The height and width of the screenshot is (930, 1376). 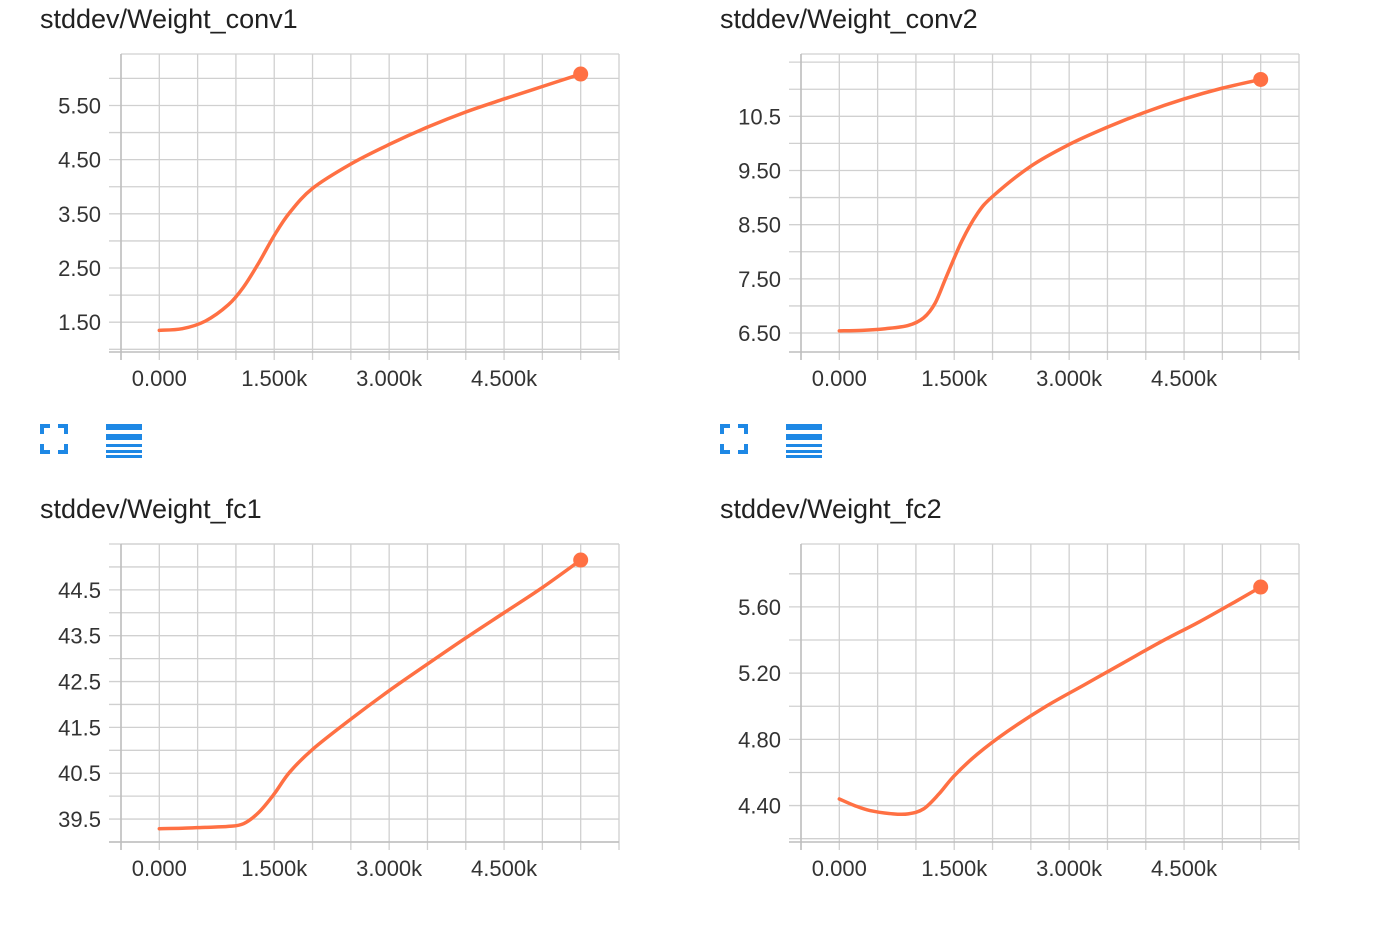 What do you see at coordinates (151, 509) in the screenshot?
I see `chart-title: stddev/Weight_fc1` at bounding box center [151, 509].